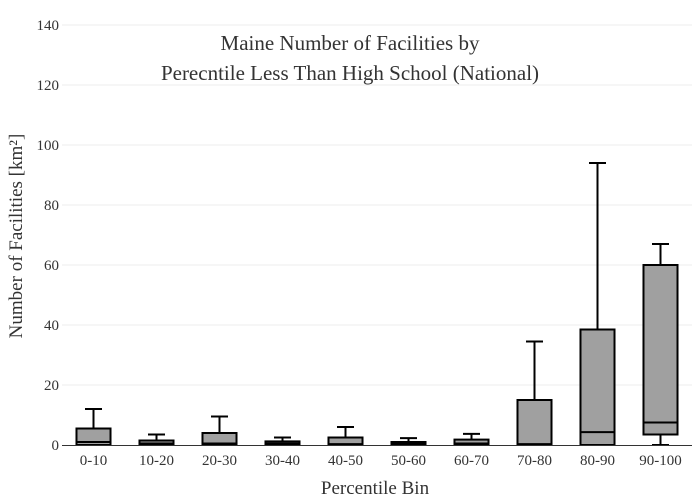 The image size is (700, 500). What do you see at coordinates (534, 461) in the screenshot?
I see `x-tick-label-70-80: 70-80` at bounding box center [534, 461].